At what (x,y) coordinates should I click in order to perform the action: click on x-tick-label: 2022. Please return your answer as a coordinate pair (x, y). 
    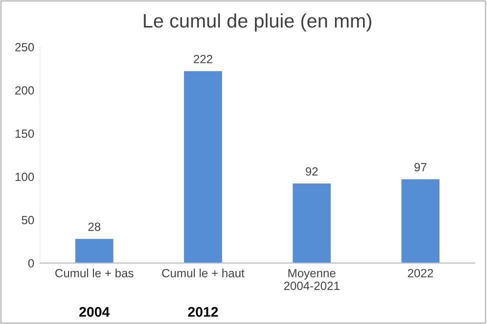
    Looking at the image, I should click on (421, 273).